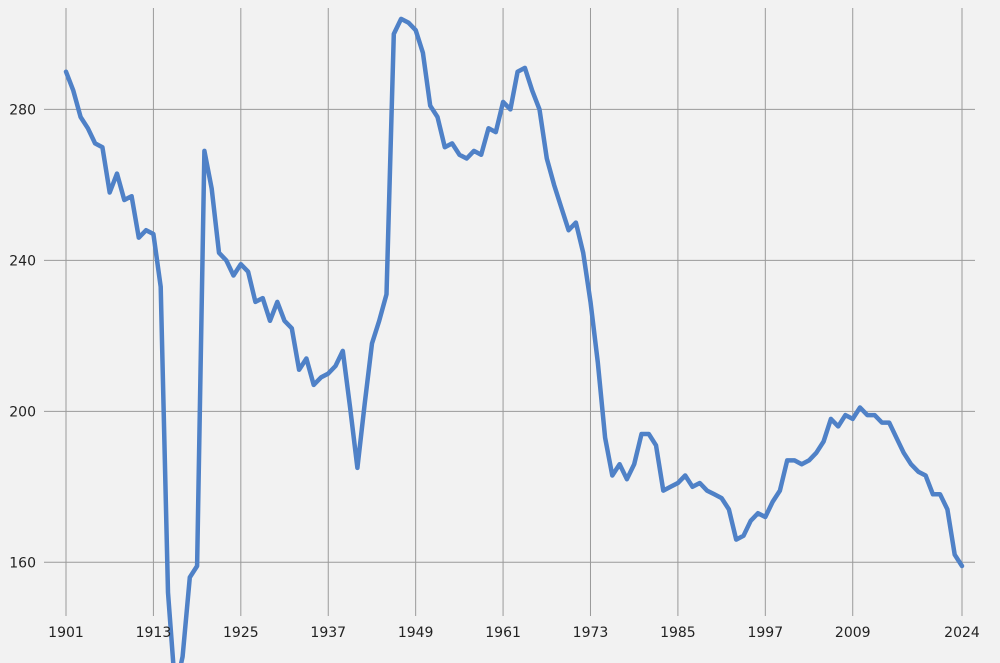 The image size is (1000, 663). What do you see at coordinates (66, 633) in the screenshot?
I see `x-tick-label: 1901` at bounding box center [66, 633].